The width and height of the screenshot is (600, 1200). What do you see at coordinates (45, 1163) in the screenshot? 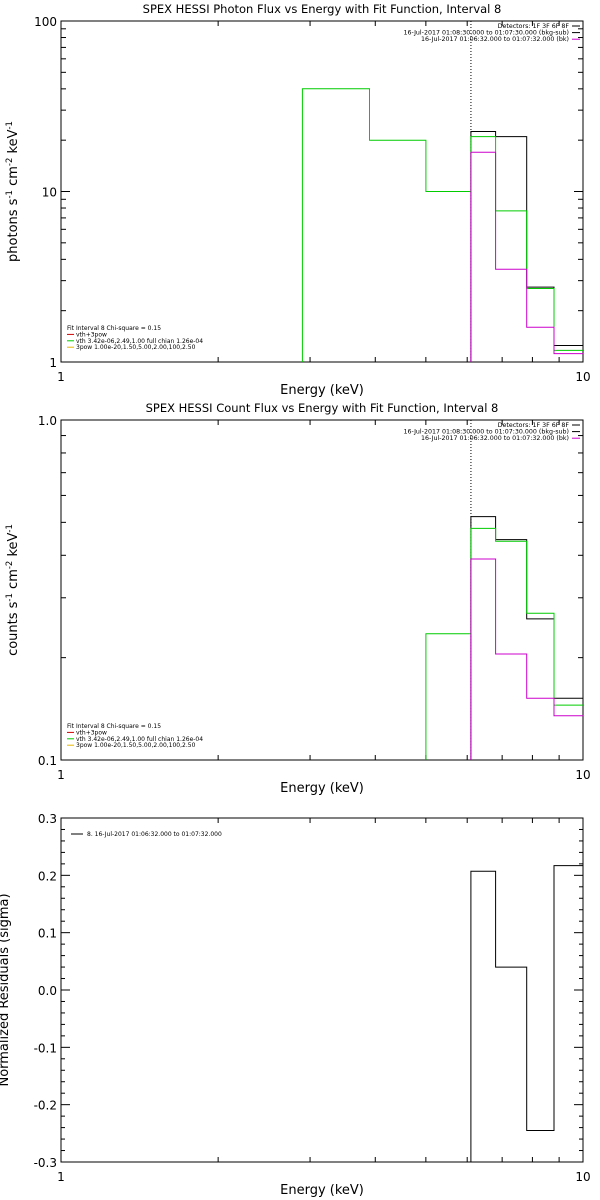
I see `y-tick-label: -0.3` at bounding box center [45, 1163].